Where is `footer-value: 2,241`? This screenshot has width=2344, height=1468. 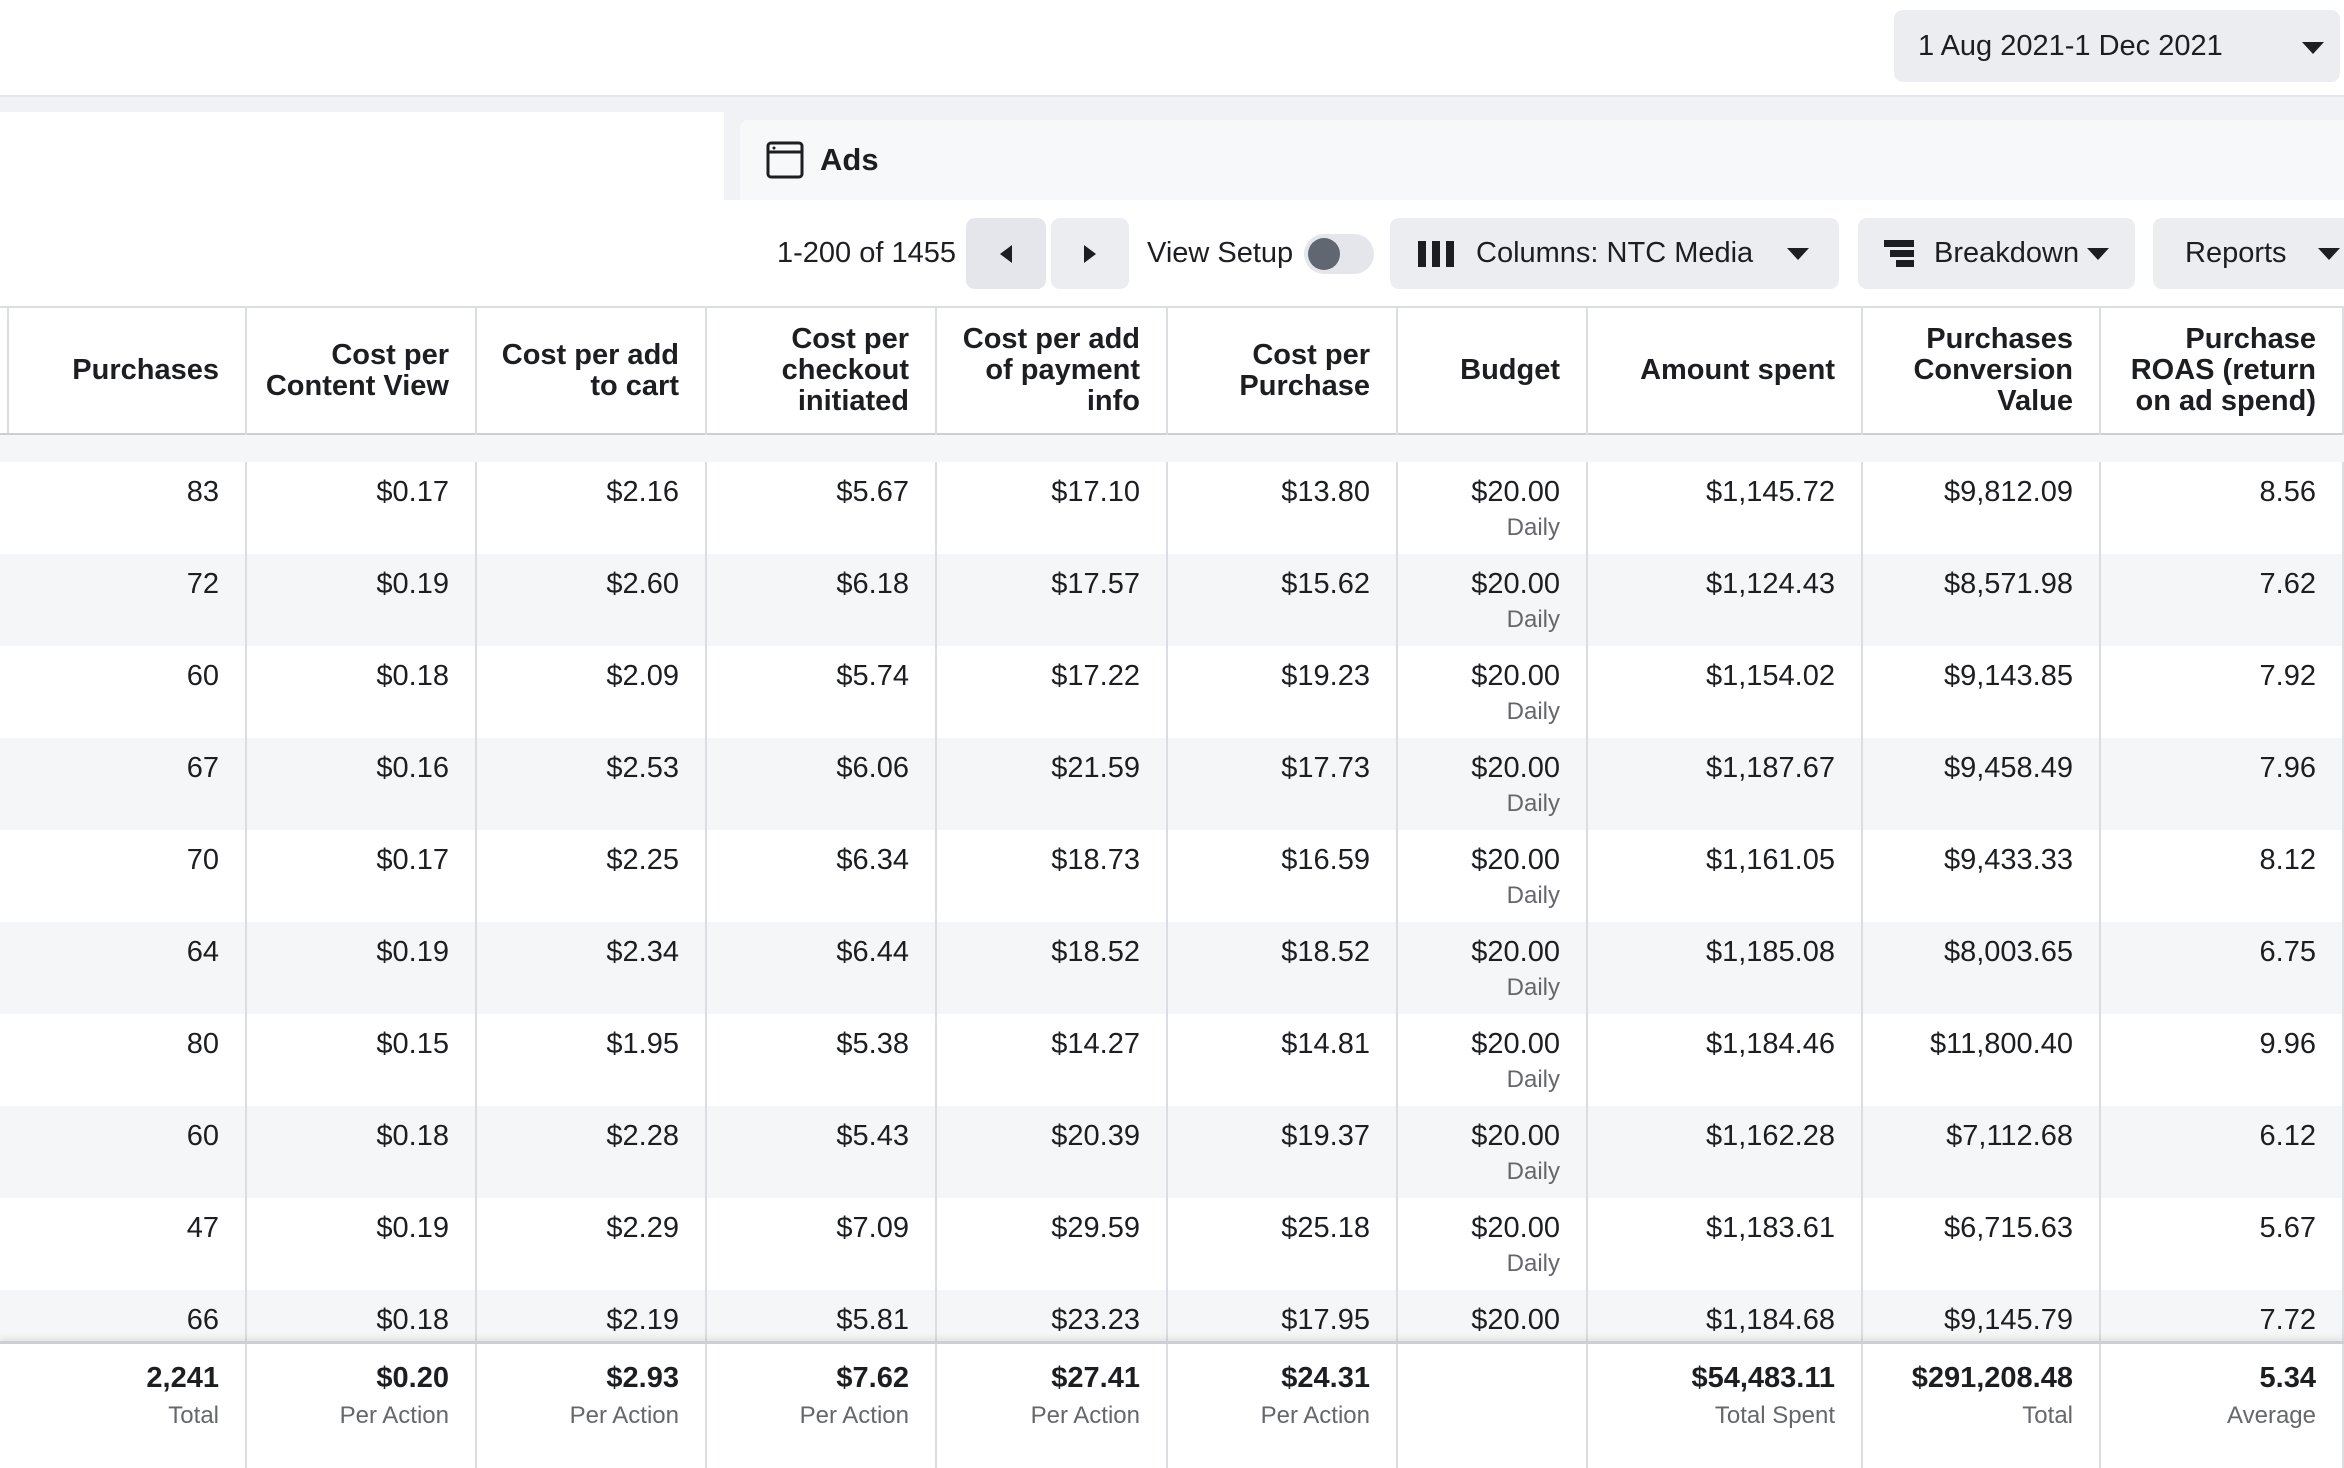
footer-value: 2,241 is located at coordinates (182, 1378).